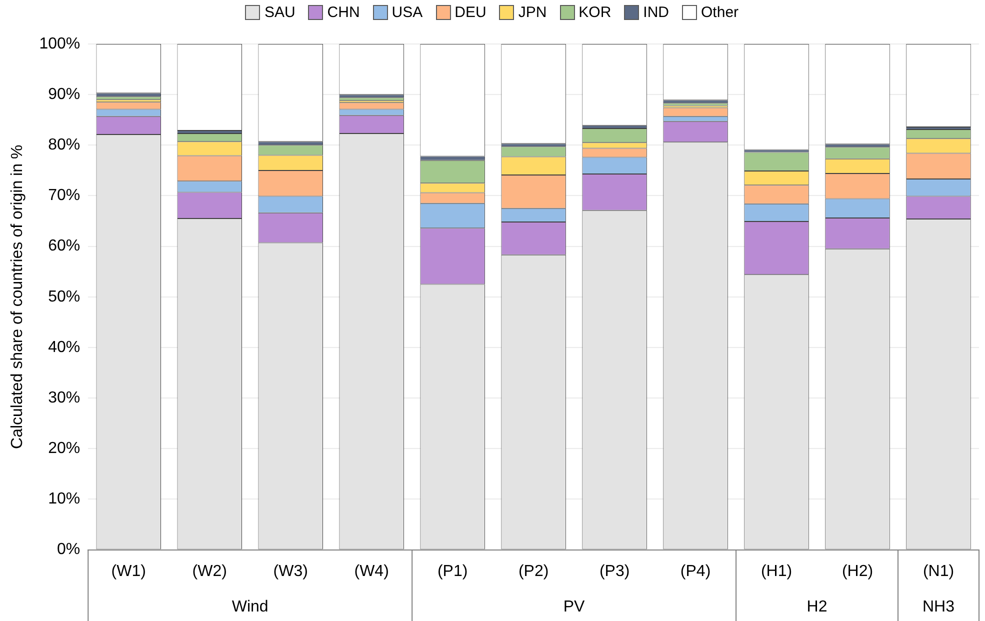  What do you see at coordinates (858, 571) in the screenshot?
I see `x-tick-label: (H2)` at bounding box center [858, 571].